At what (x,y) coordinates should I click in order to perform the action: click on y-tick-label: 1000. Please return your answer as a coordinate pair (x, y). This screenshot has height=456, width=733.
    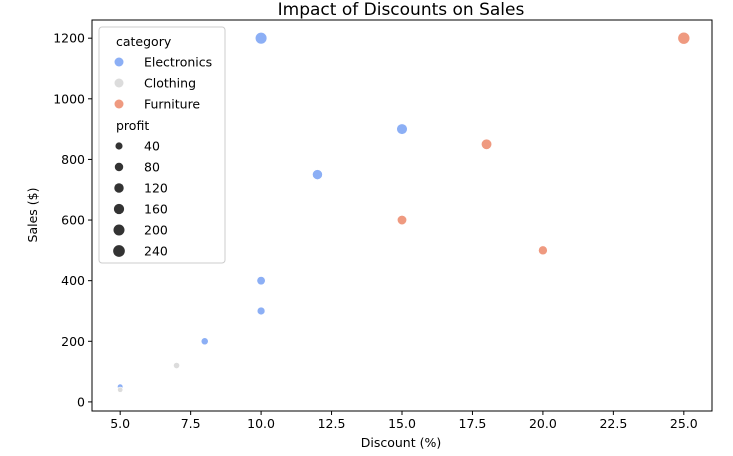
    Looking at the image, I should click on (69, 98).